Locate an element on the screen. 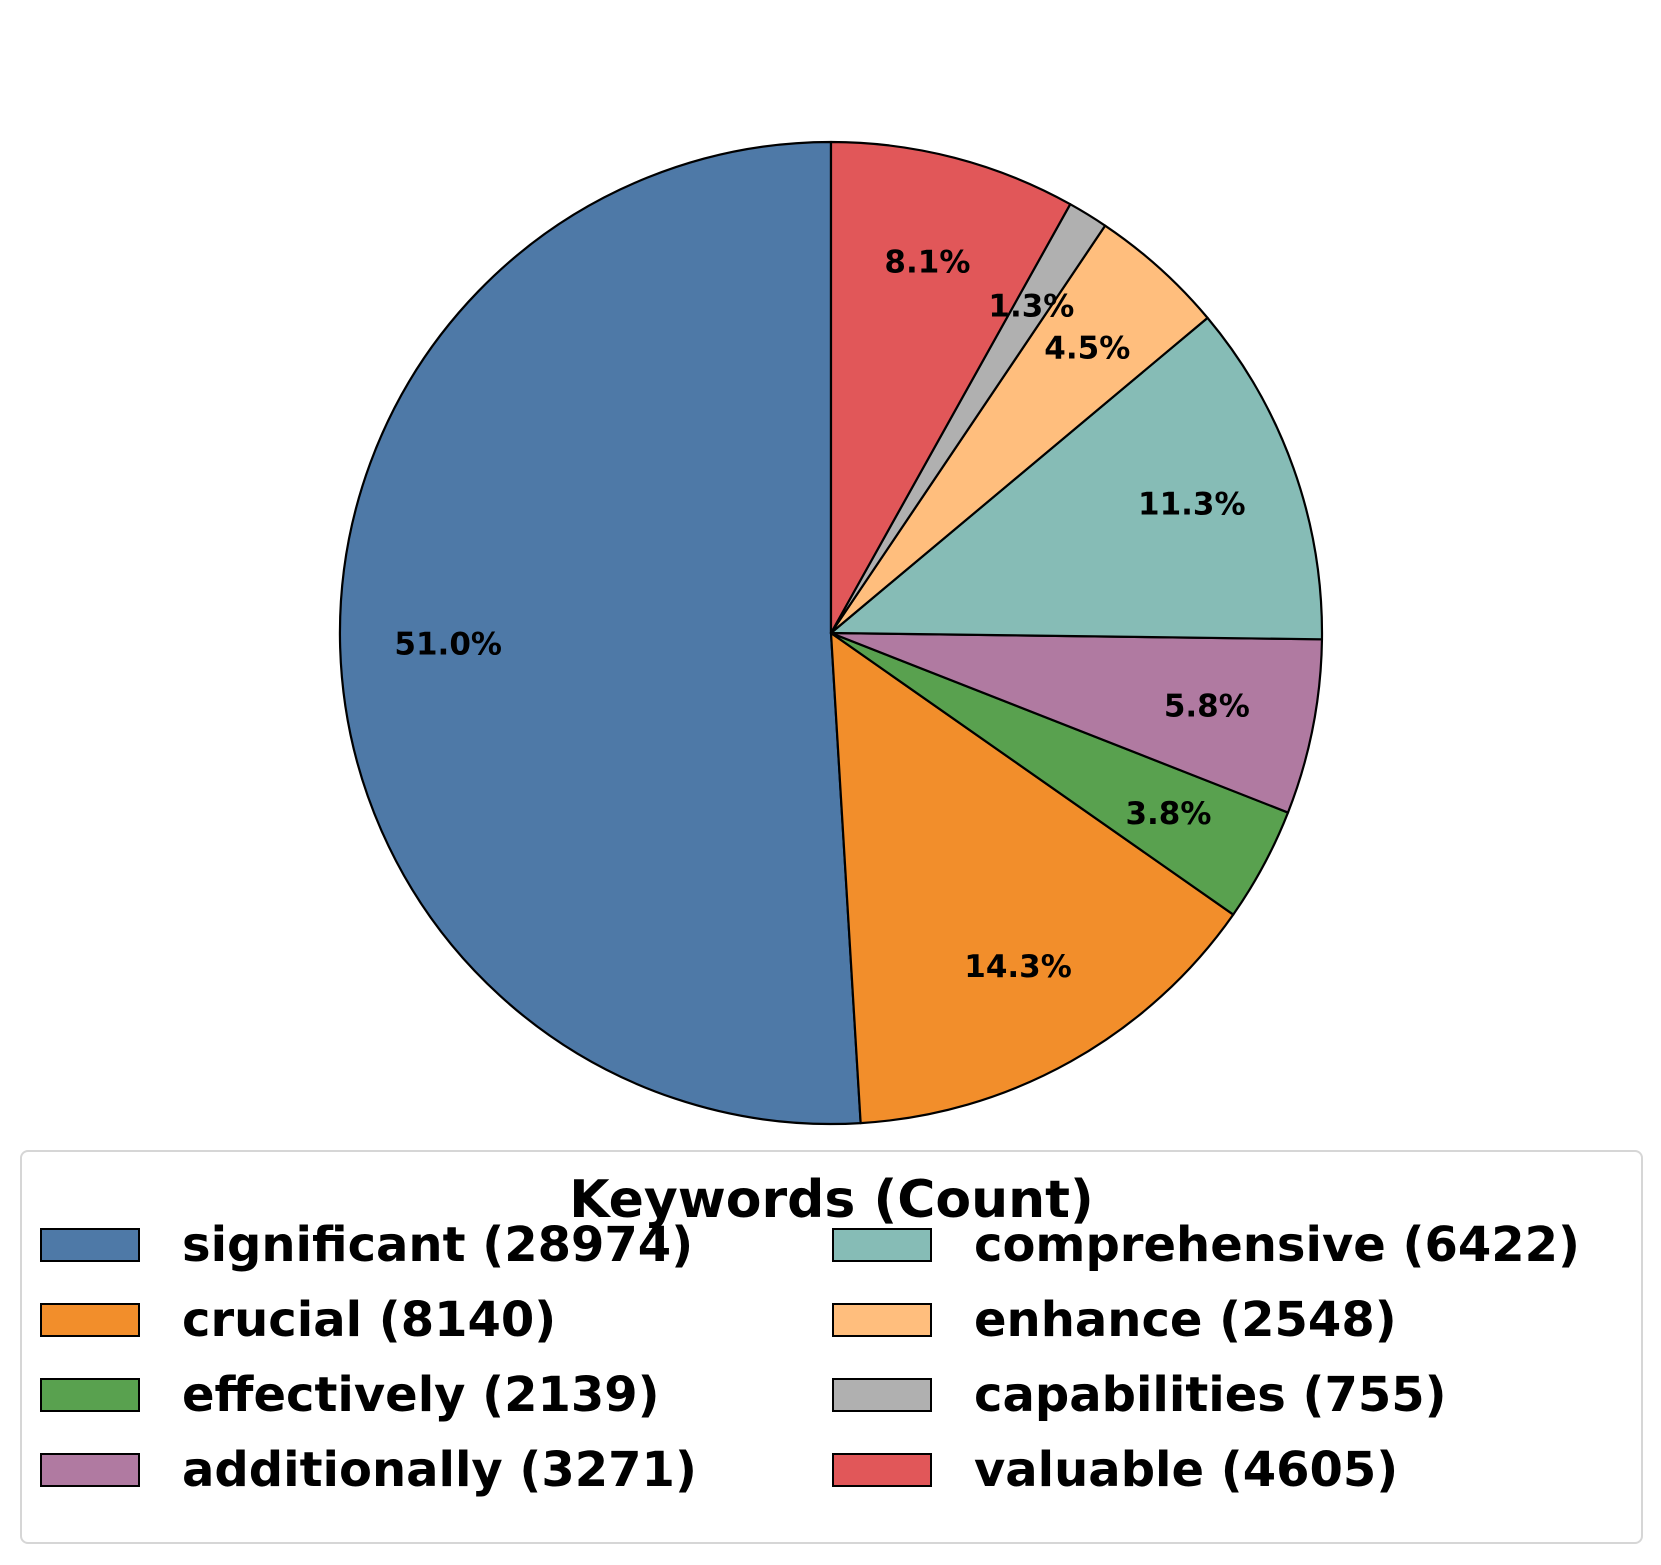  legend-label-capabilities: capabilities (755) is located at coordinates (1210, 1395).